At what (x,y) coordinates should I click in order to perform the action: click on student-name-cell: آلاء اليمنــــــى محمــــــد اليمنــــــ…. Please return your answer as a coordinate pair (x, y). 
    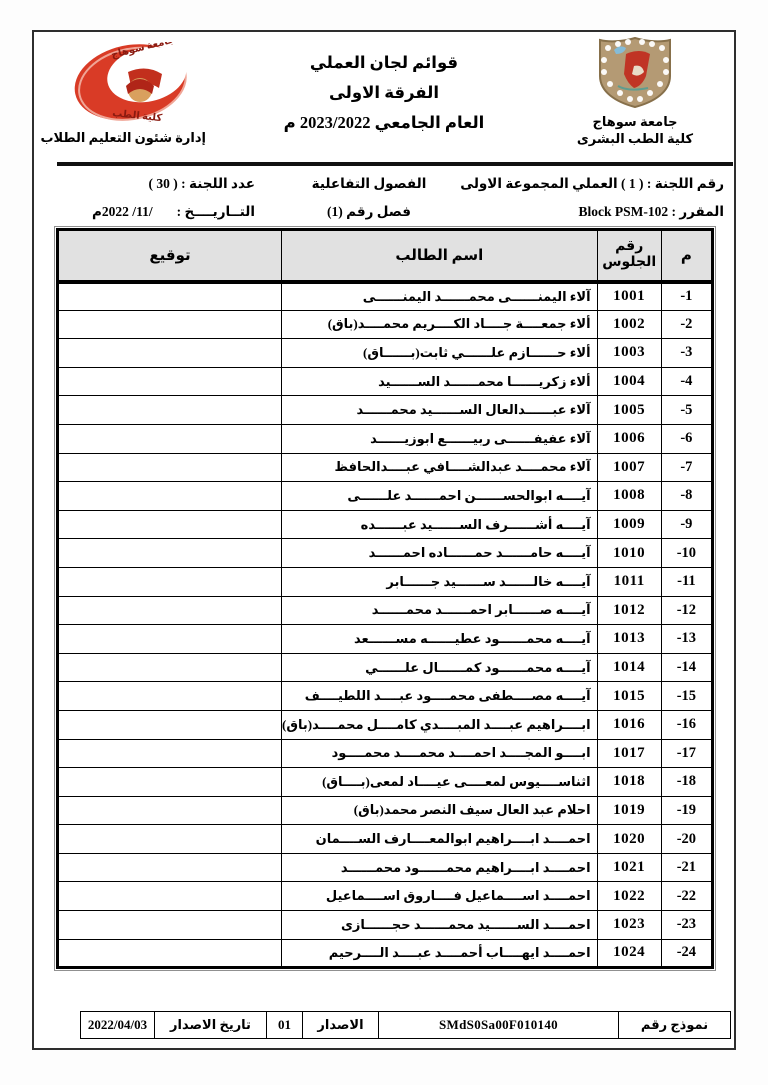
    Looking at the image, I should click on (439, 296).